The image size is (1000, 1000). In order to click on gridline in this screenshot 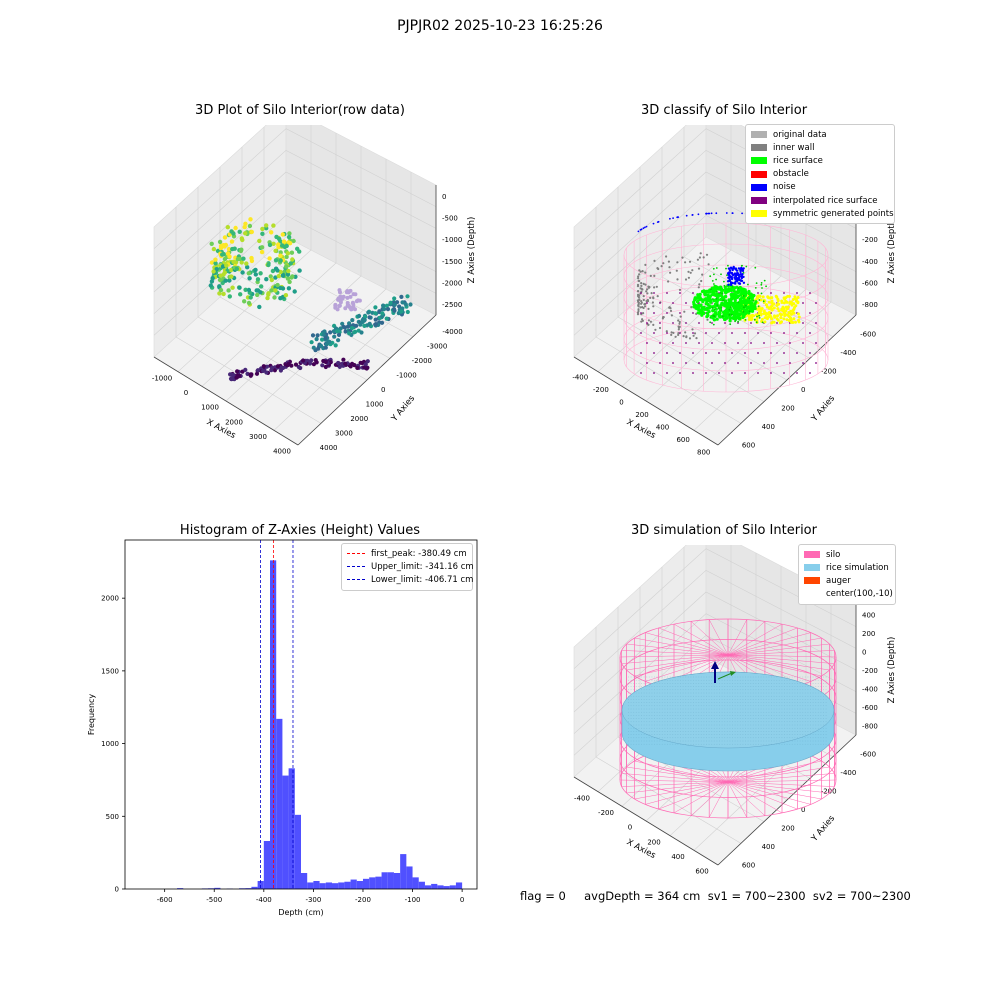, I will do `click(781, 587)`.